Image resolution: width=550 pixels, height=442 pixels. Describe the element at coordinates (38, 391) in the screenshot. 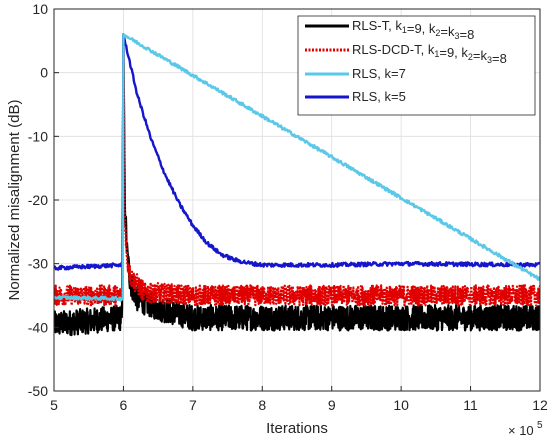

I see `y-tick-label: -50` at that location.